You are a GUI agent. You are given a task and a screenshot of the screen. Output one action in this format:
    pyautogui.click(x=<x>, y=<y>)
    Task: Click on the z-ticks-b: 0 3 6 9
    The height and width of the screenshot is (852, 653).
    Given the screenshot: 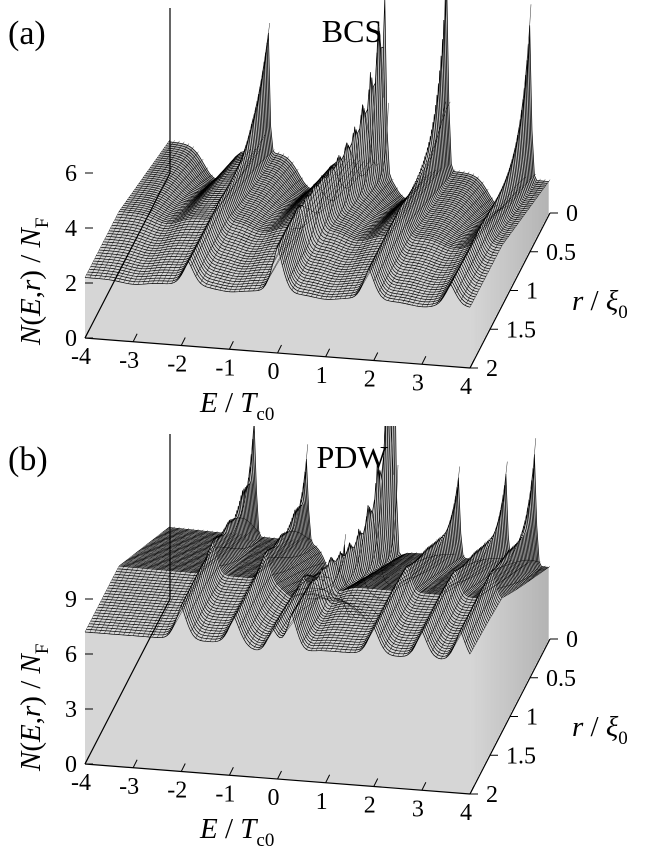 What is the action you would take?
    pyautogui.click(x=79, y=682)
    